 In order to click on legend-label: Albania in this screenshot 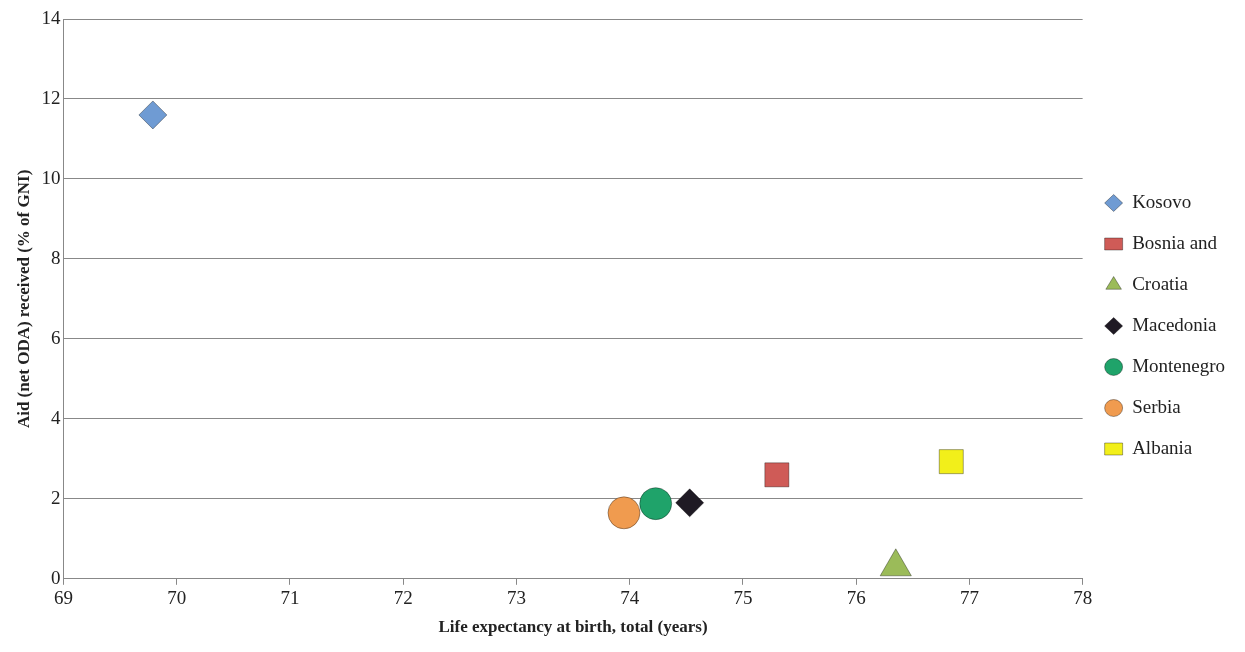, I will do `click(1162, 447)`.